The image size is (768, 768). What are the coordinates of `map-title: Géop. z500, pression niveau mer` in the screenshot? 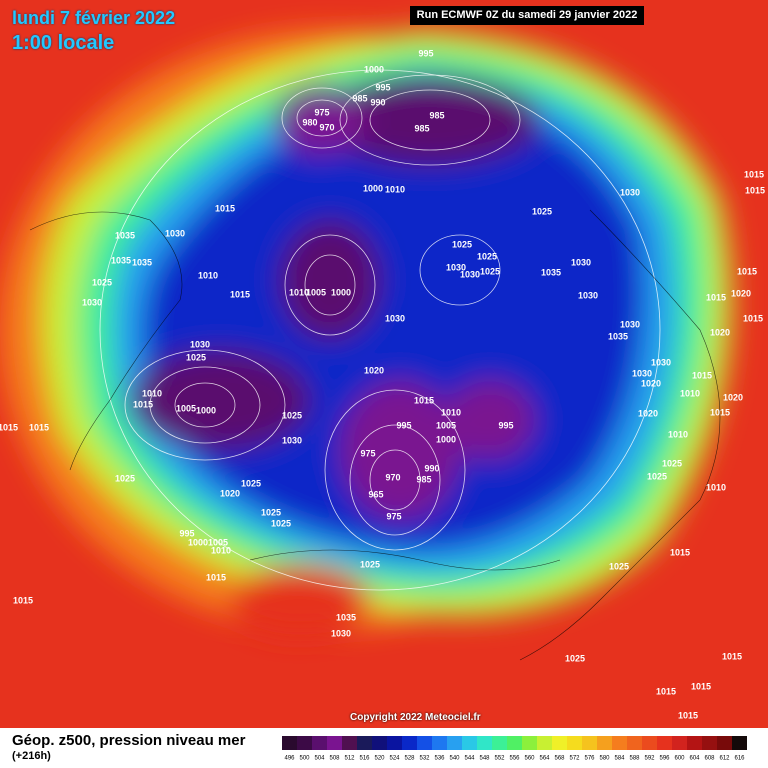 It's located at (129, 740).